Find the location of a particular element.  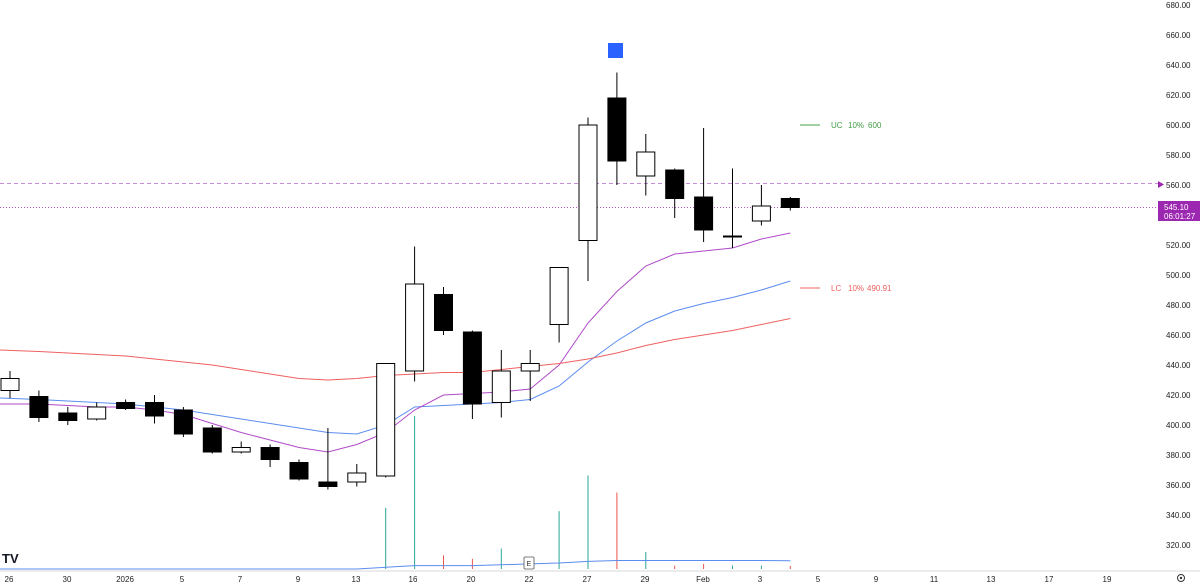

legend-uc: UC 10% 600 is located at coordinates (841, 125).